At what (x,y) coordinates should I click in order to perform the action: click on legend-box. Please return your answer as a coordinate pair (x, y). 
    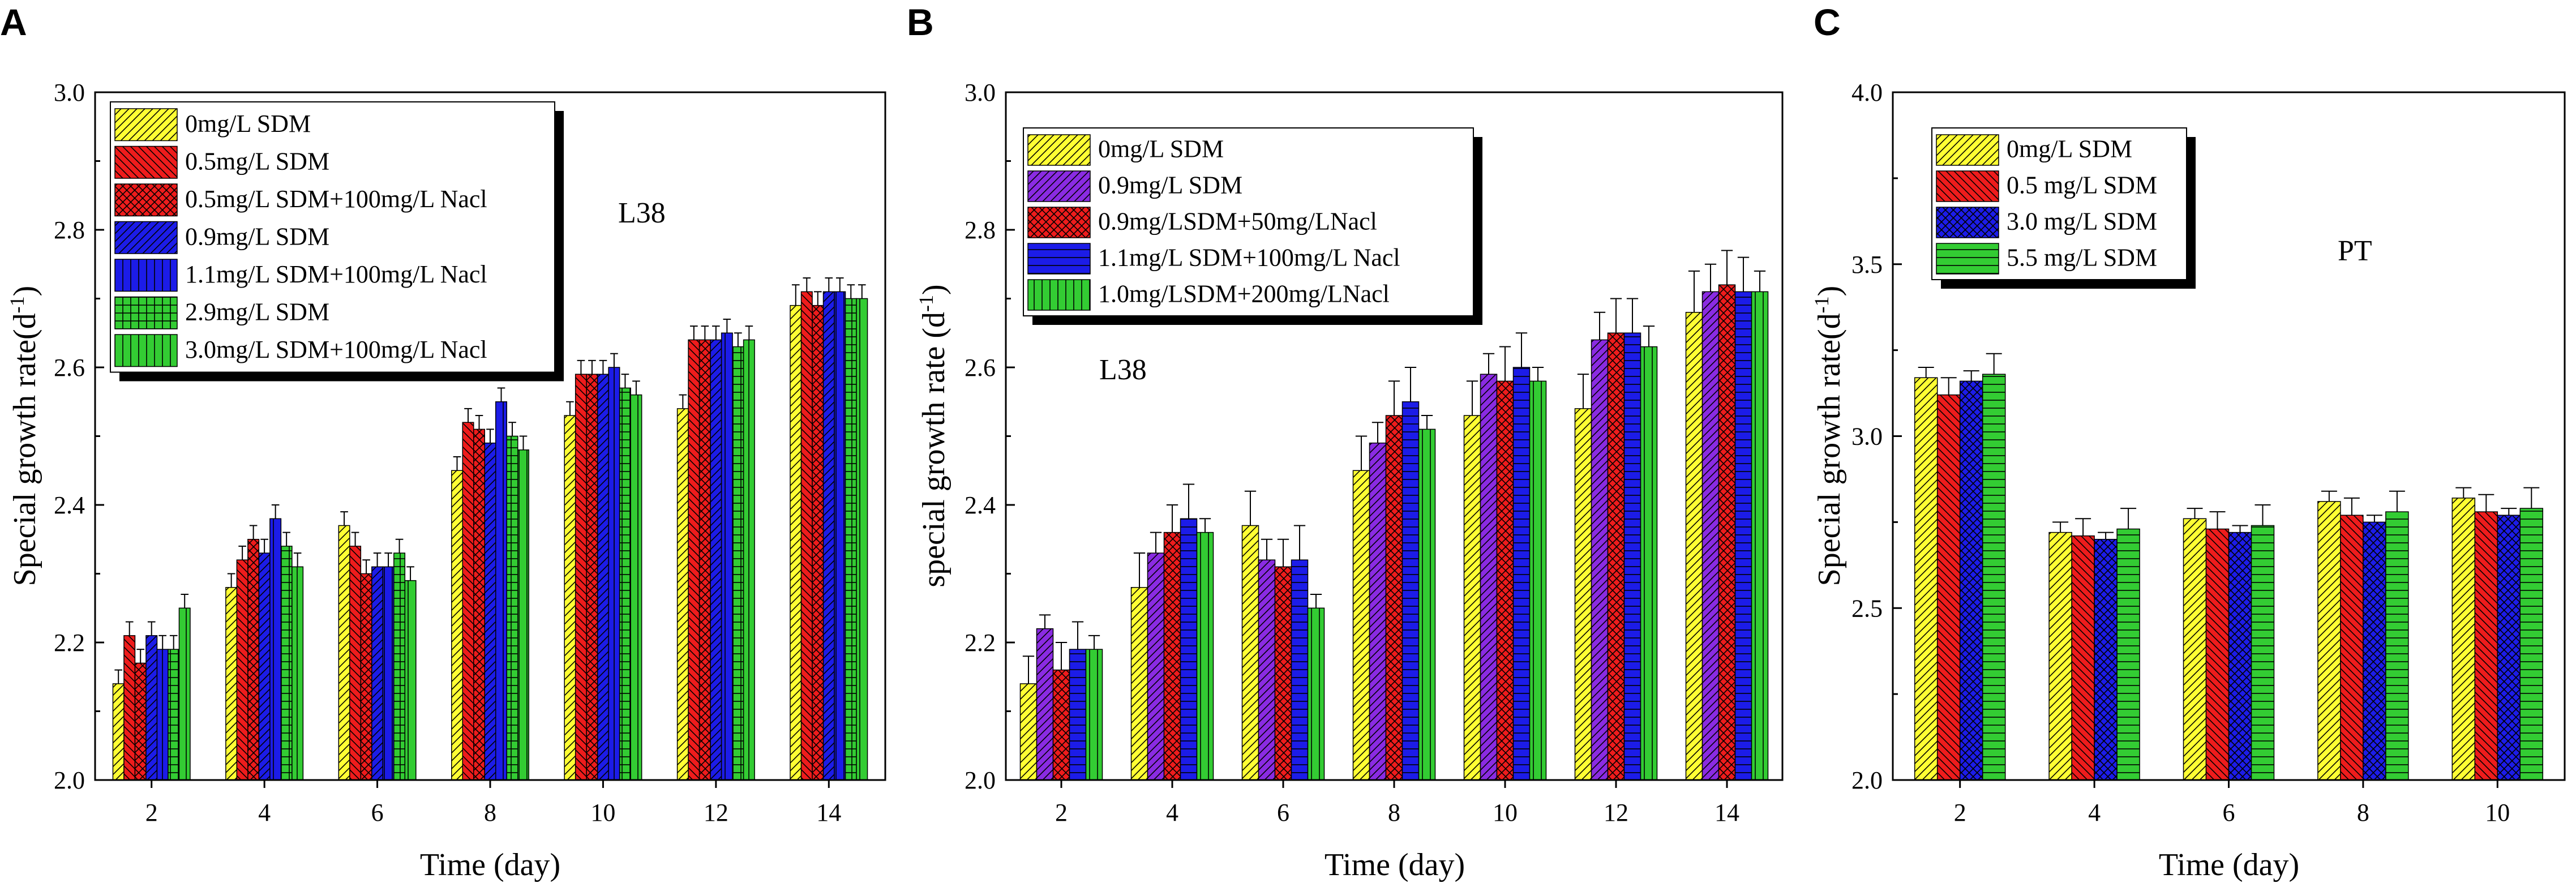
    Looking at the image, I should click on (1248, 221).